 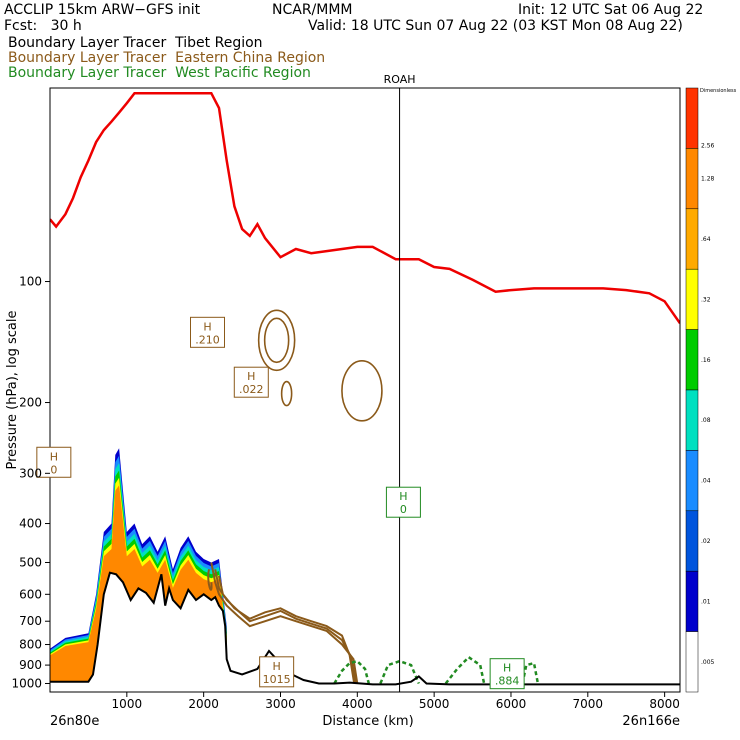 I want to click on header-model-title: ACCLIP 15km ARW−GFS init, so click(x=102, y=10).